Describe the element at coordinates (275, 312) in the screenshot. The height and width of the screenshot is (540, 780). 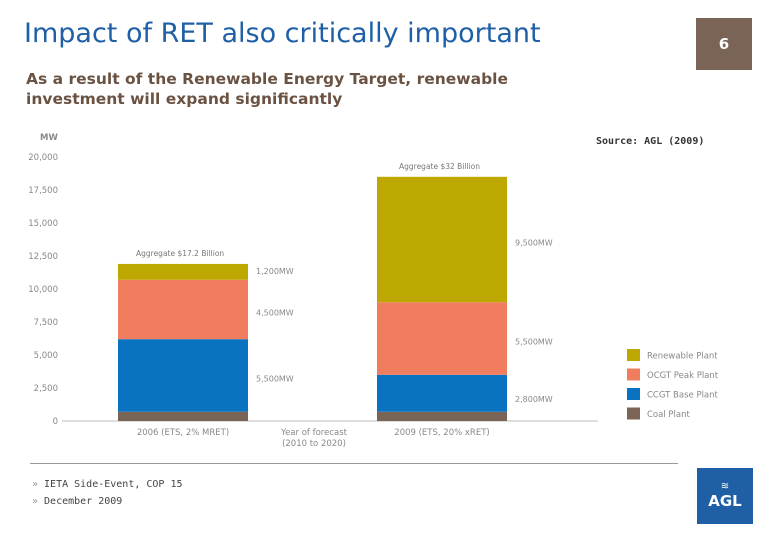
I see `data-label: 4,500MW` at that location.